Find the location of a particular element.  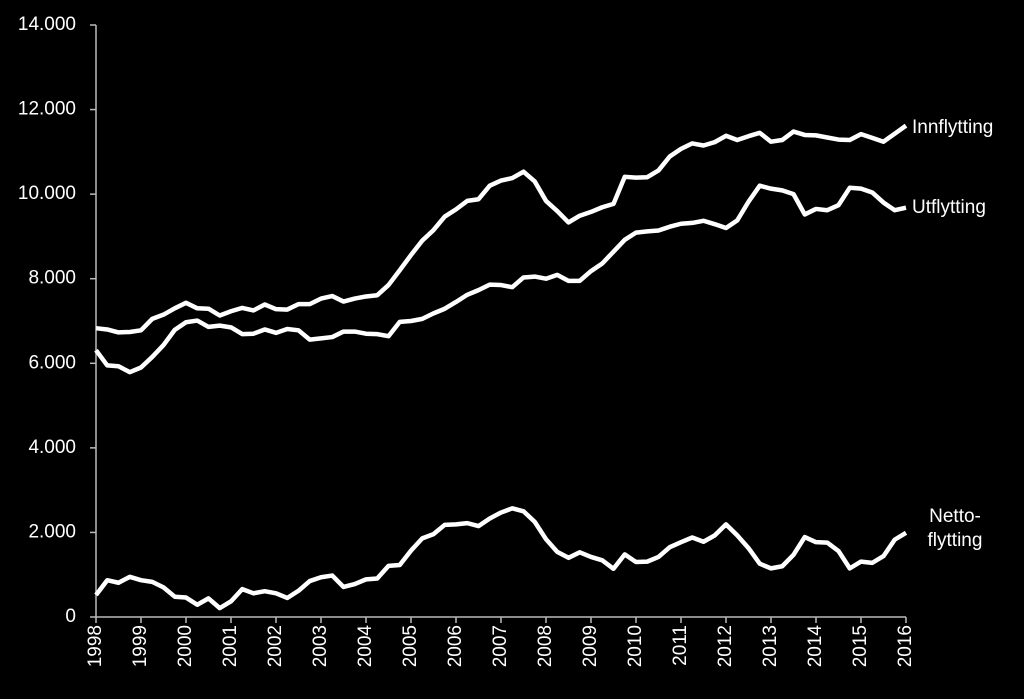

x-tick-label: 2015 is located at coordinates (860, 646).